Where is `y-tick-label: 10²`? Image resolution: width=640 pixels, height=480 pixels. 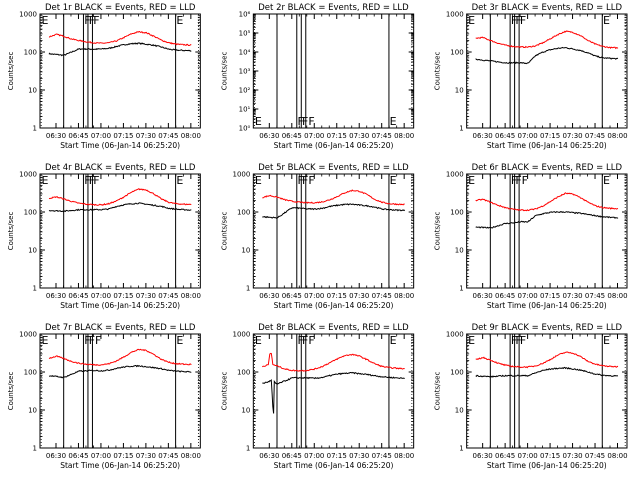 y-tick-label: 10² is located at coordinates (245, 91).